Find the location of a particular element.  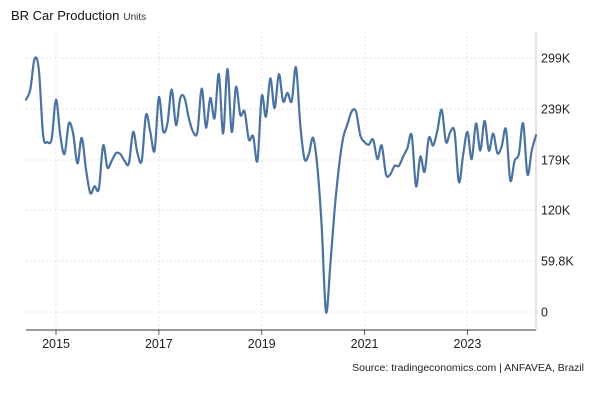

y-tick-label: 239K is located at coordinates (556, 109).